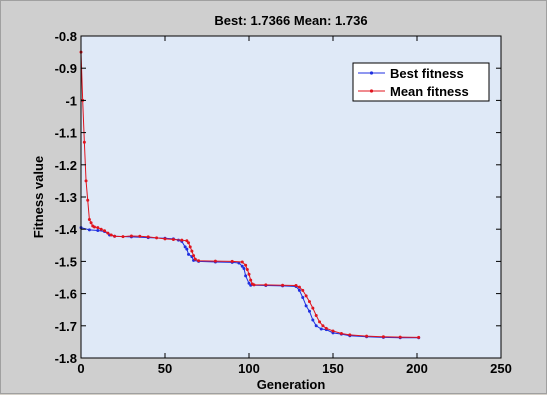 The height and width of the screenshot is (395, 547). What do you see at coordinates (165, 368) in the screenshot?
I see `x-tick-label: 50` at bounding box center [165, 368].